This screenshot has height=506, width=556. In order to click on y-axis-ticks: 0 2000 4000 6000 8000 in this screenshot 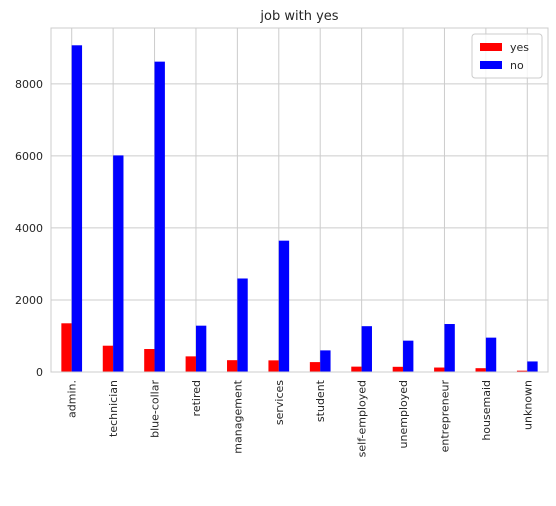, I will do `click(29, 228)`.